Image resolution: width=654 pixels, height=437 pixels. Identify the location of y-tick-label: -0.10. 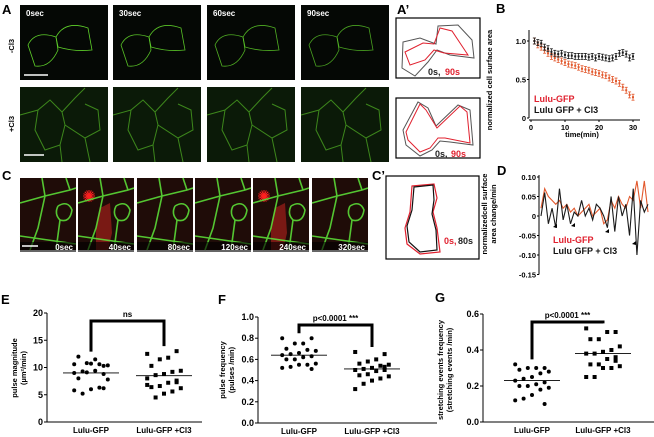
(527, 255).